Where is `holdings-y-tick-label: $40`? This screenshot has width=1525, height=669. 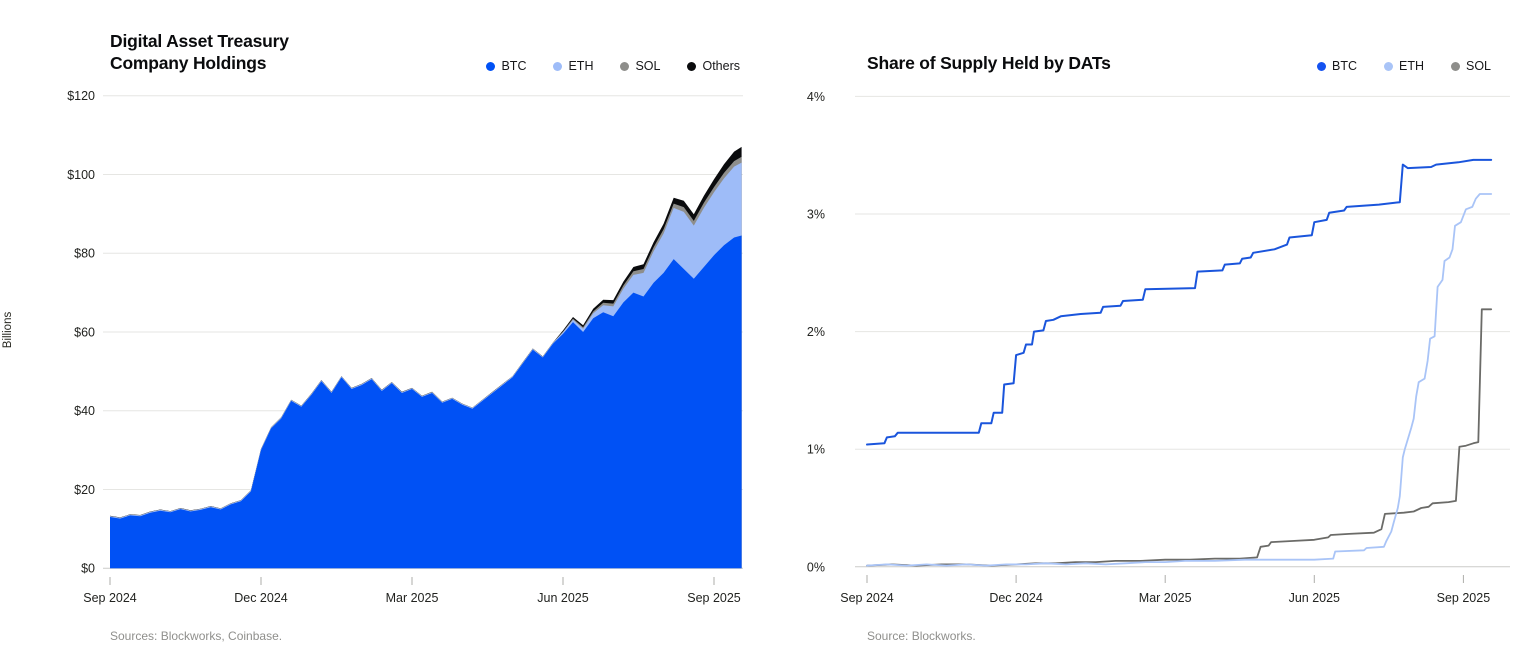
holdings-y-tick-label: $40 is located at coordinates (84, 411).